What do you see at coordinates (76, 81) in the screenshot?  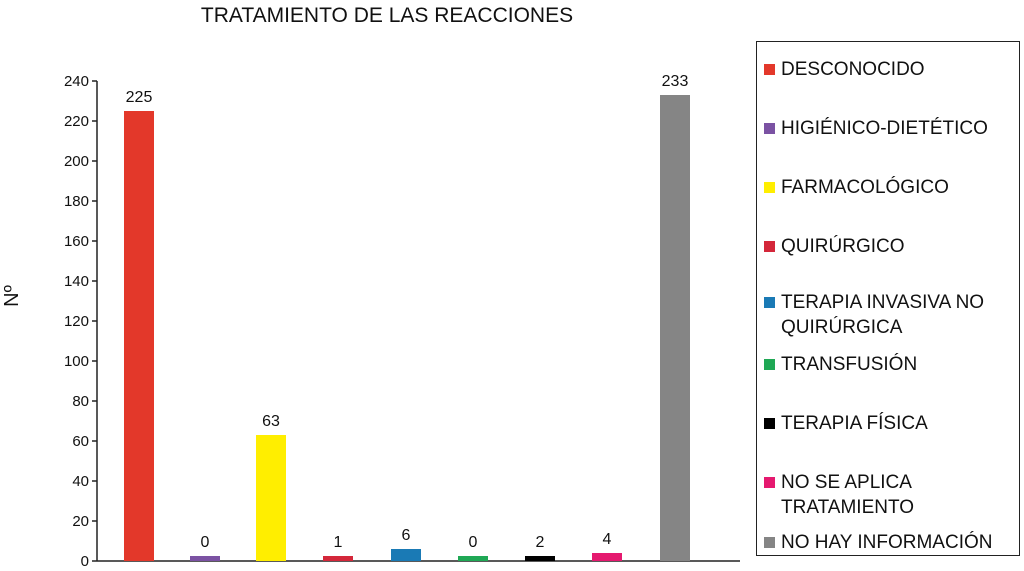 I see `y-tick-label: 240` at bounding box center [76, 81].